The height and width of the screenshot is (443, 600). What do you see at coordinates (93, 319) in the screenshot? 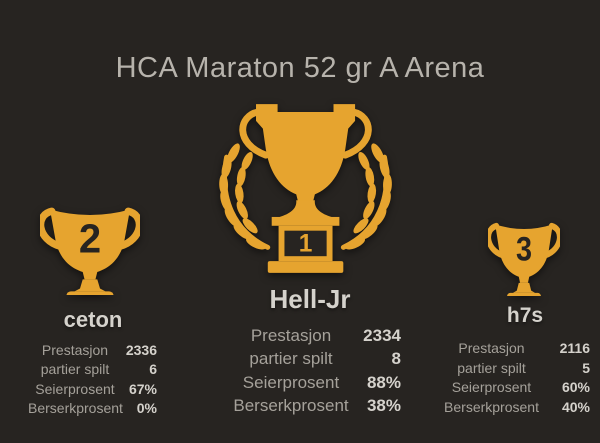
I see `second-place-player-name: ceton` at bounding box center [93, 319].